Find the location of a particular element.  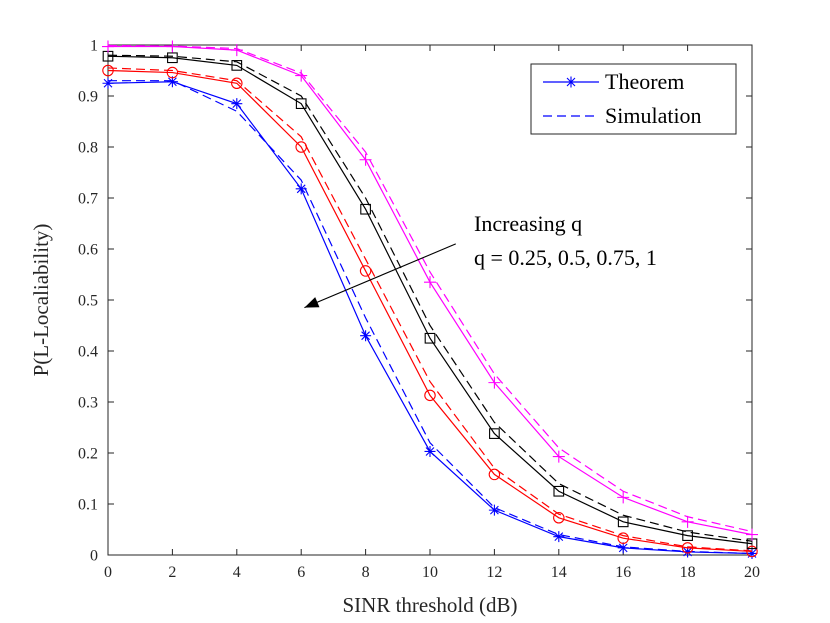

y-axis-label: P(L-Localiability) is located at coordinates (41, 300).